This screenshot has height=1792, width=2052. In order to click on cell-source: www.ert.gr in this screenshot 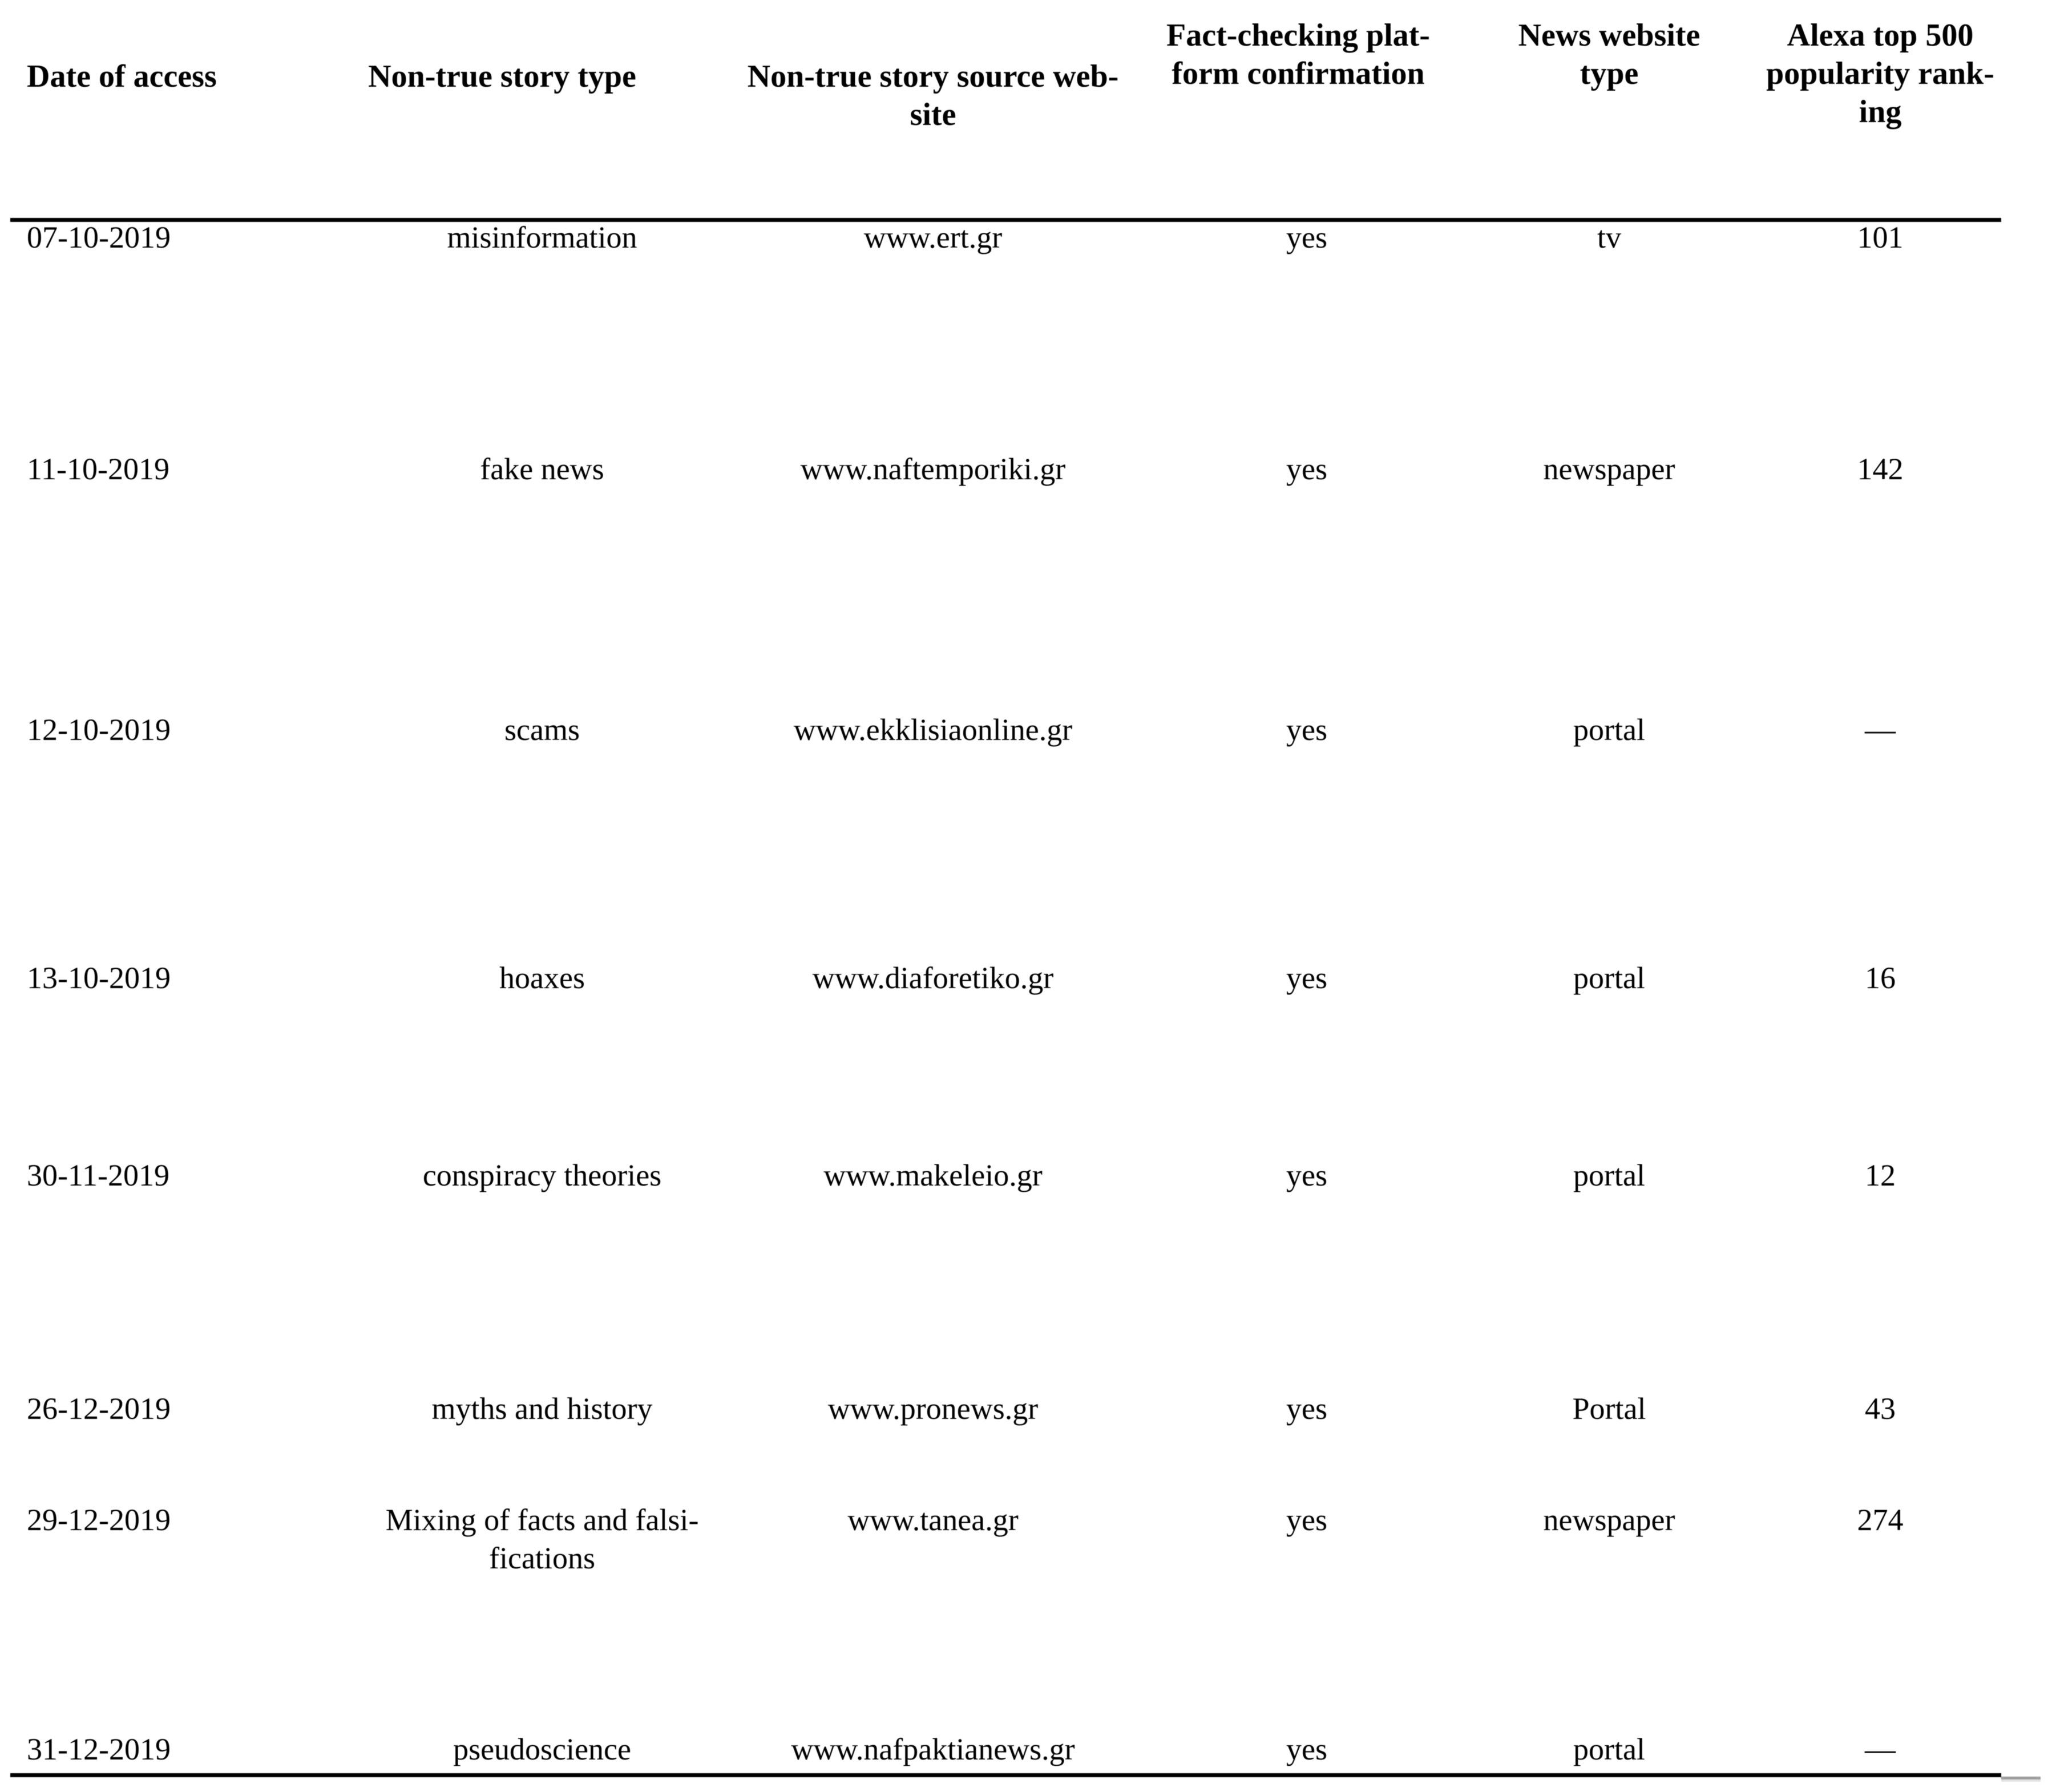, I will do `click(933, 237)`.